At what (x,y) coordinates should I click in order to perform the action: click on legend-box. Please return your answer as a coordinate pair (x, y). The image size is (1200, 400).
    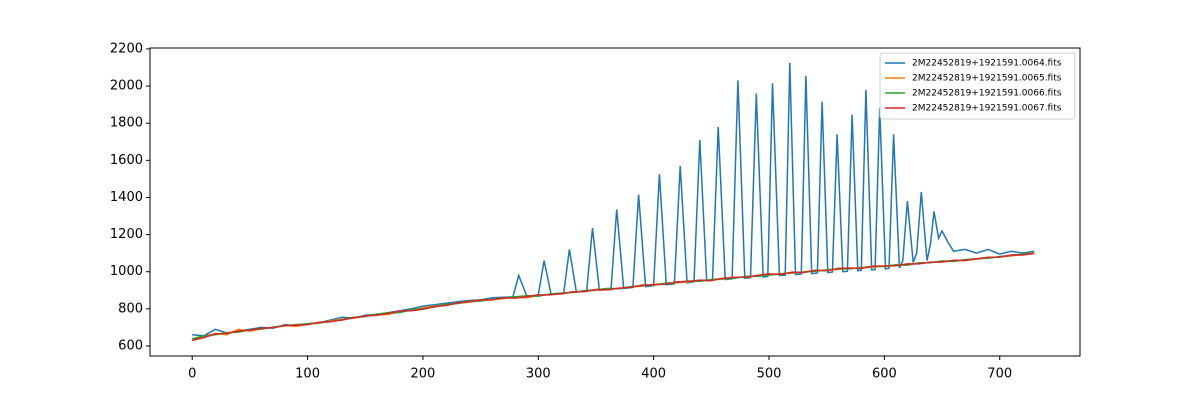
    Looking at the image, I should click on (977, 86).